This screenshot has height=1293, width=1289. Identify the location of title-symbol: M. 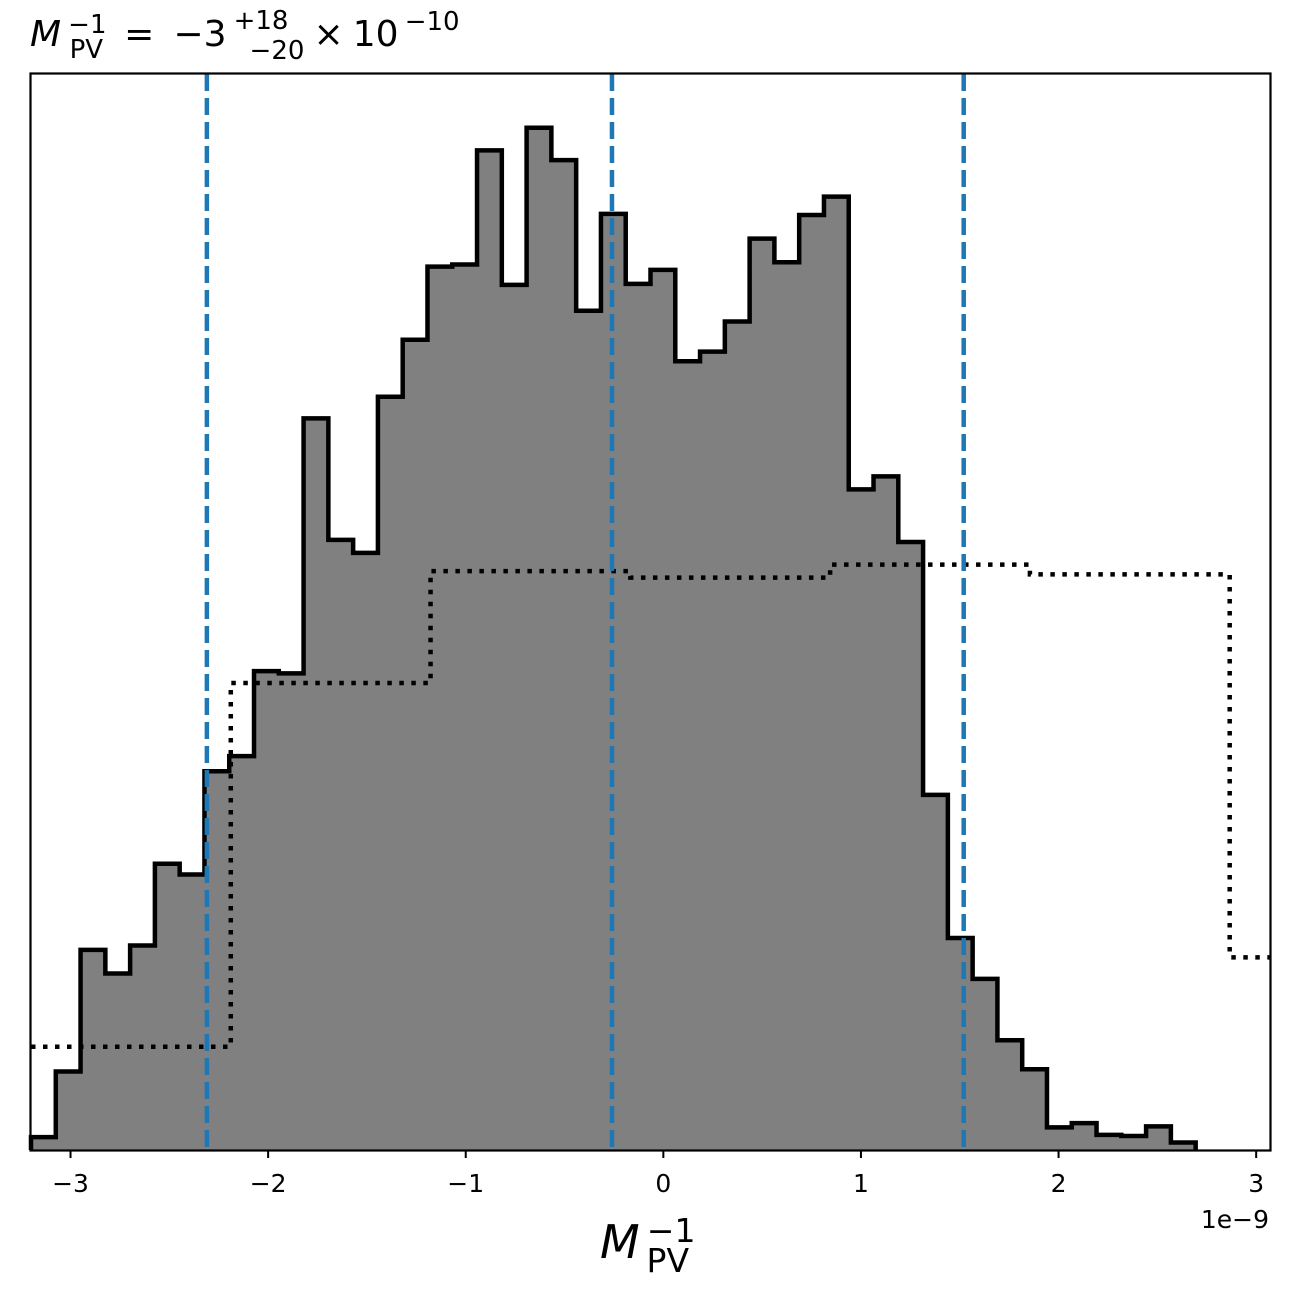
(45, 34).